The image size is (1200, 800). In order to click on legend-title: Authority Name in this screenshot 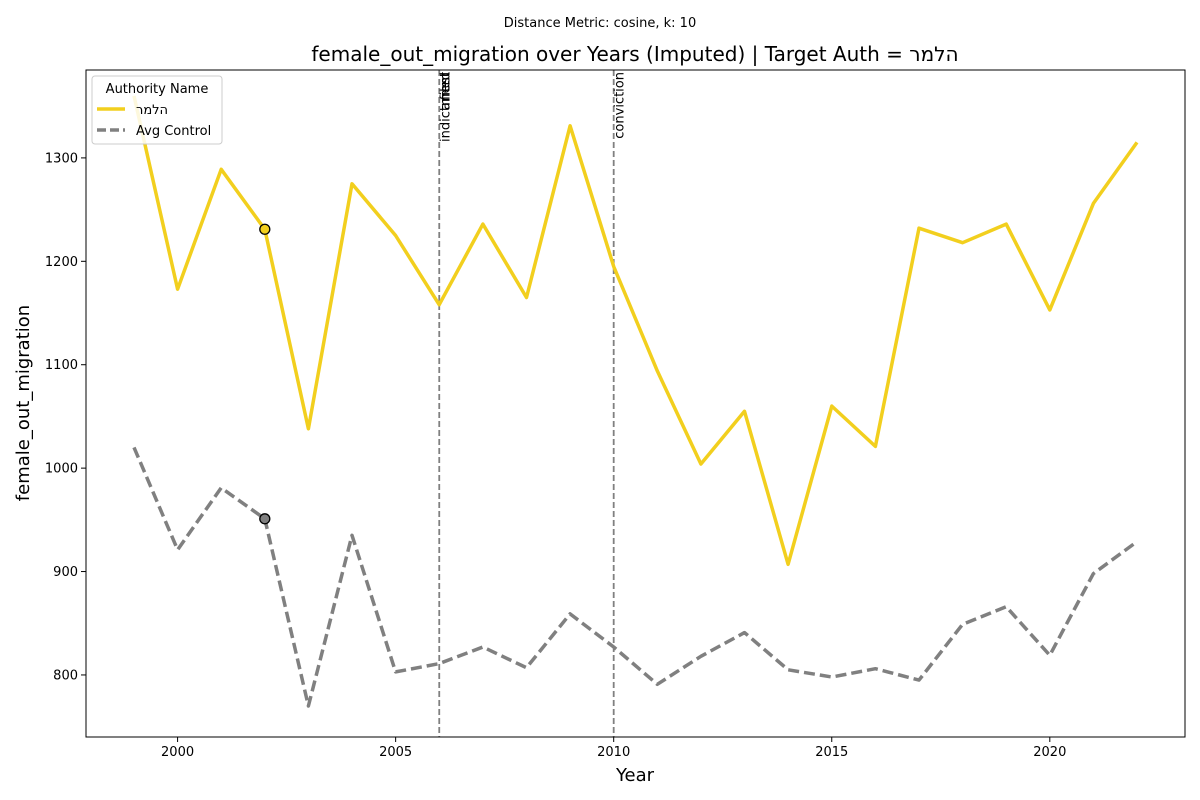, I will do `click(157, 89)`.